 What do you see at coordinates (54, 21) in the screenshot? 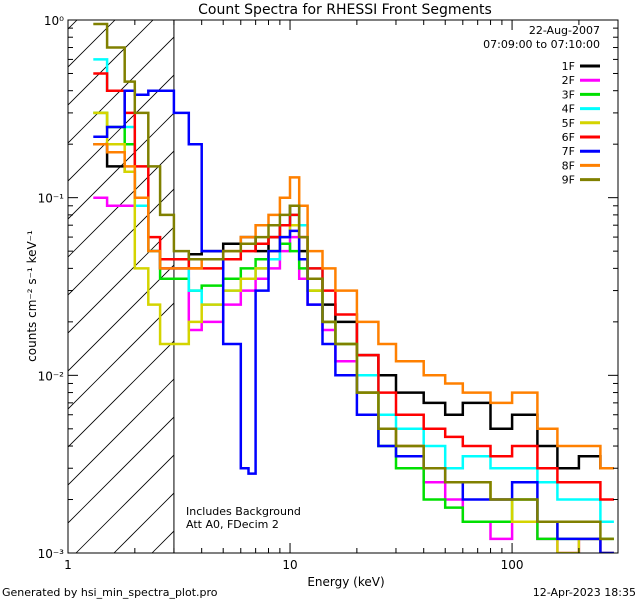
I see `y-tick-label: 10⁰` at bounding box center [54, 21].